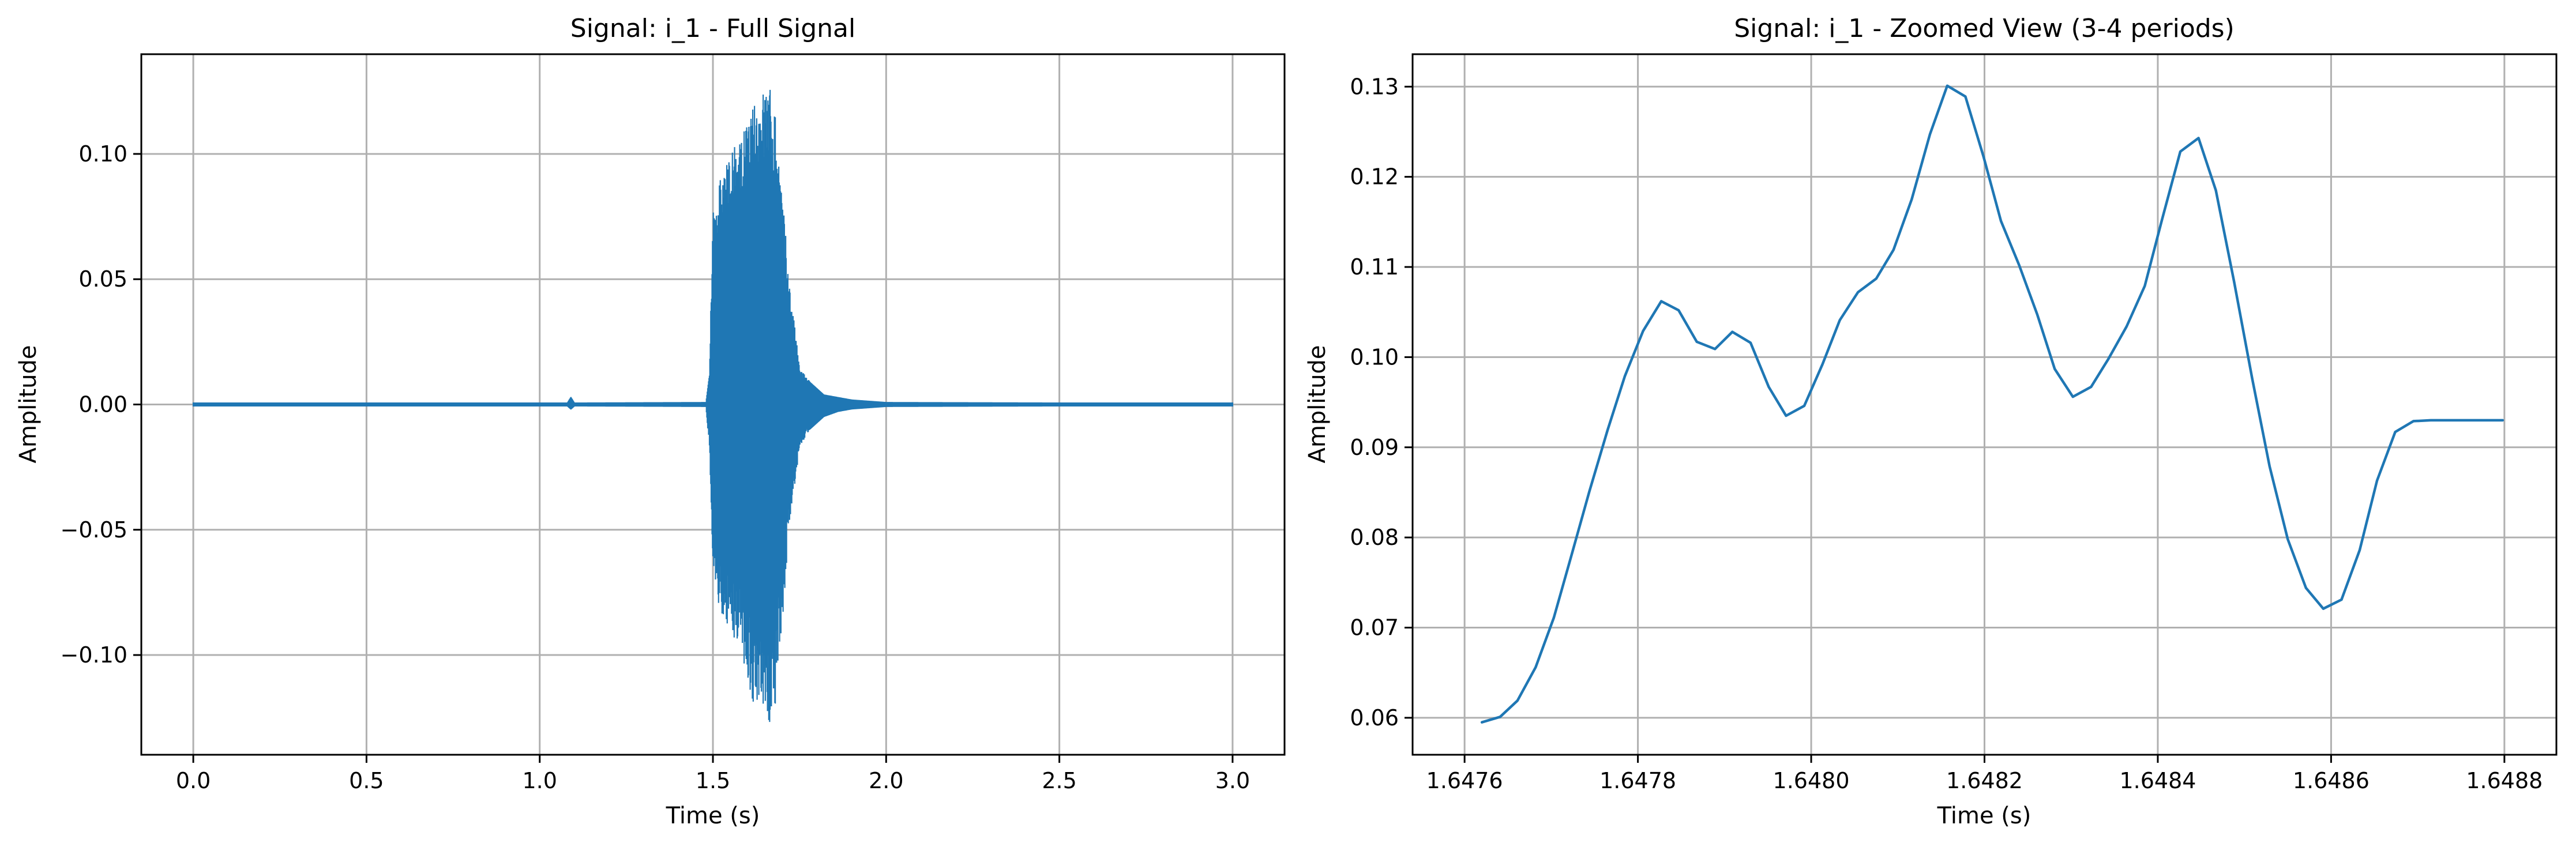 This screenshot has width=2576, height=847. What do you see at coordinates (1464, 780) in the screenshot?
I see `x-tick-label: 1.6476` at bounding box center [1464, 780].